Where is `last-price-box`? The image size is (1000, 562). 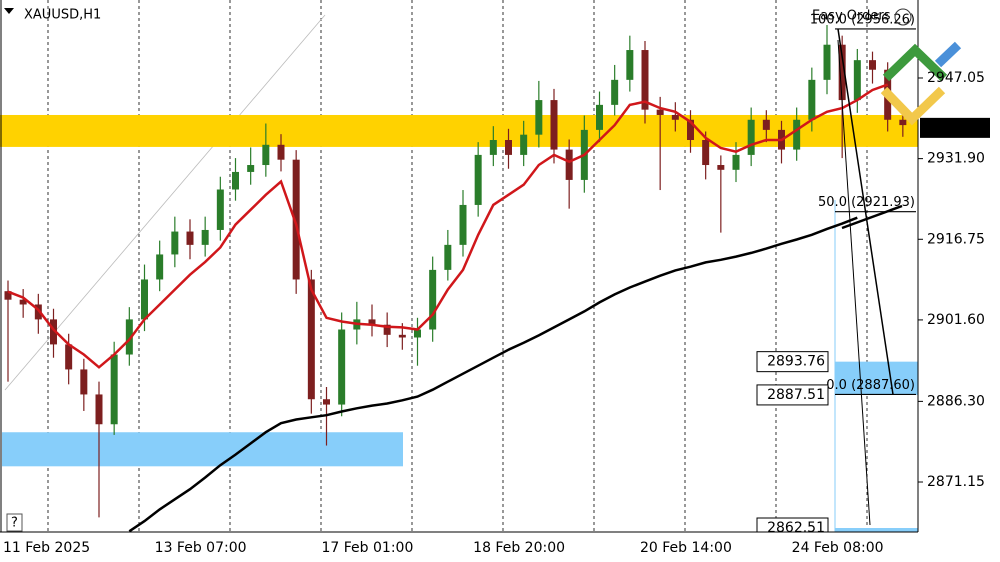
last-price-box is located at coordinates (955, 127).